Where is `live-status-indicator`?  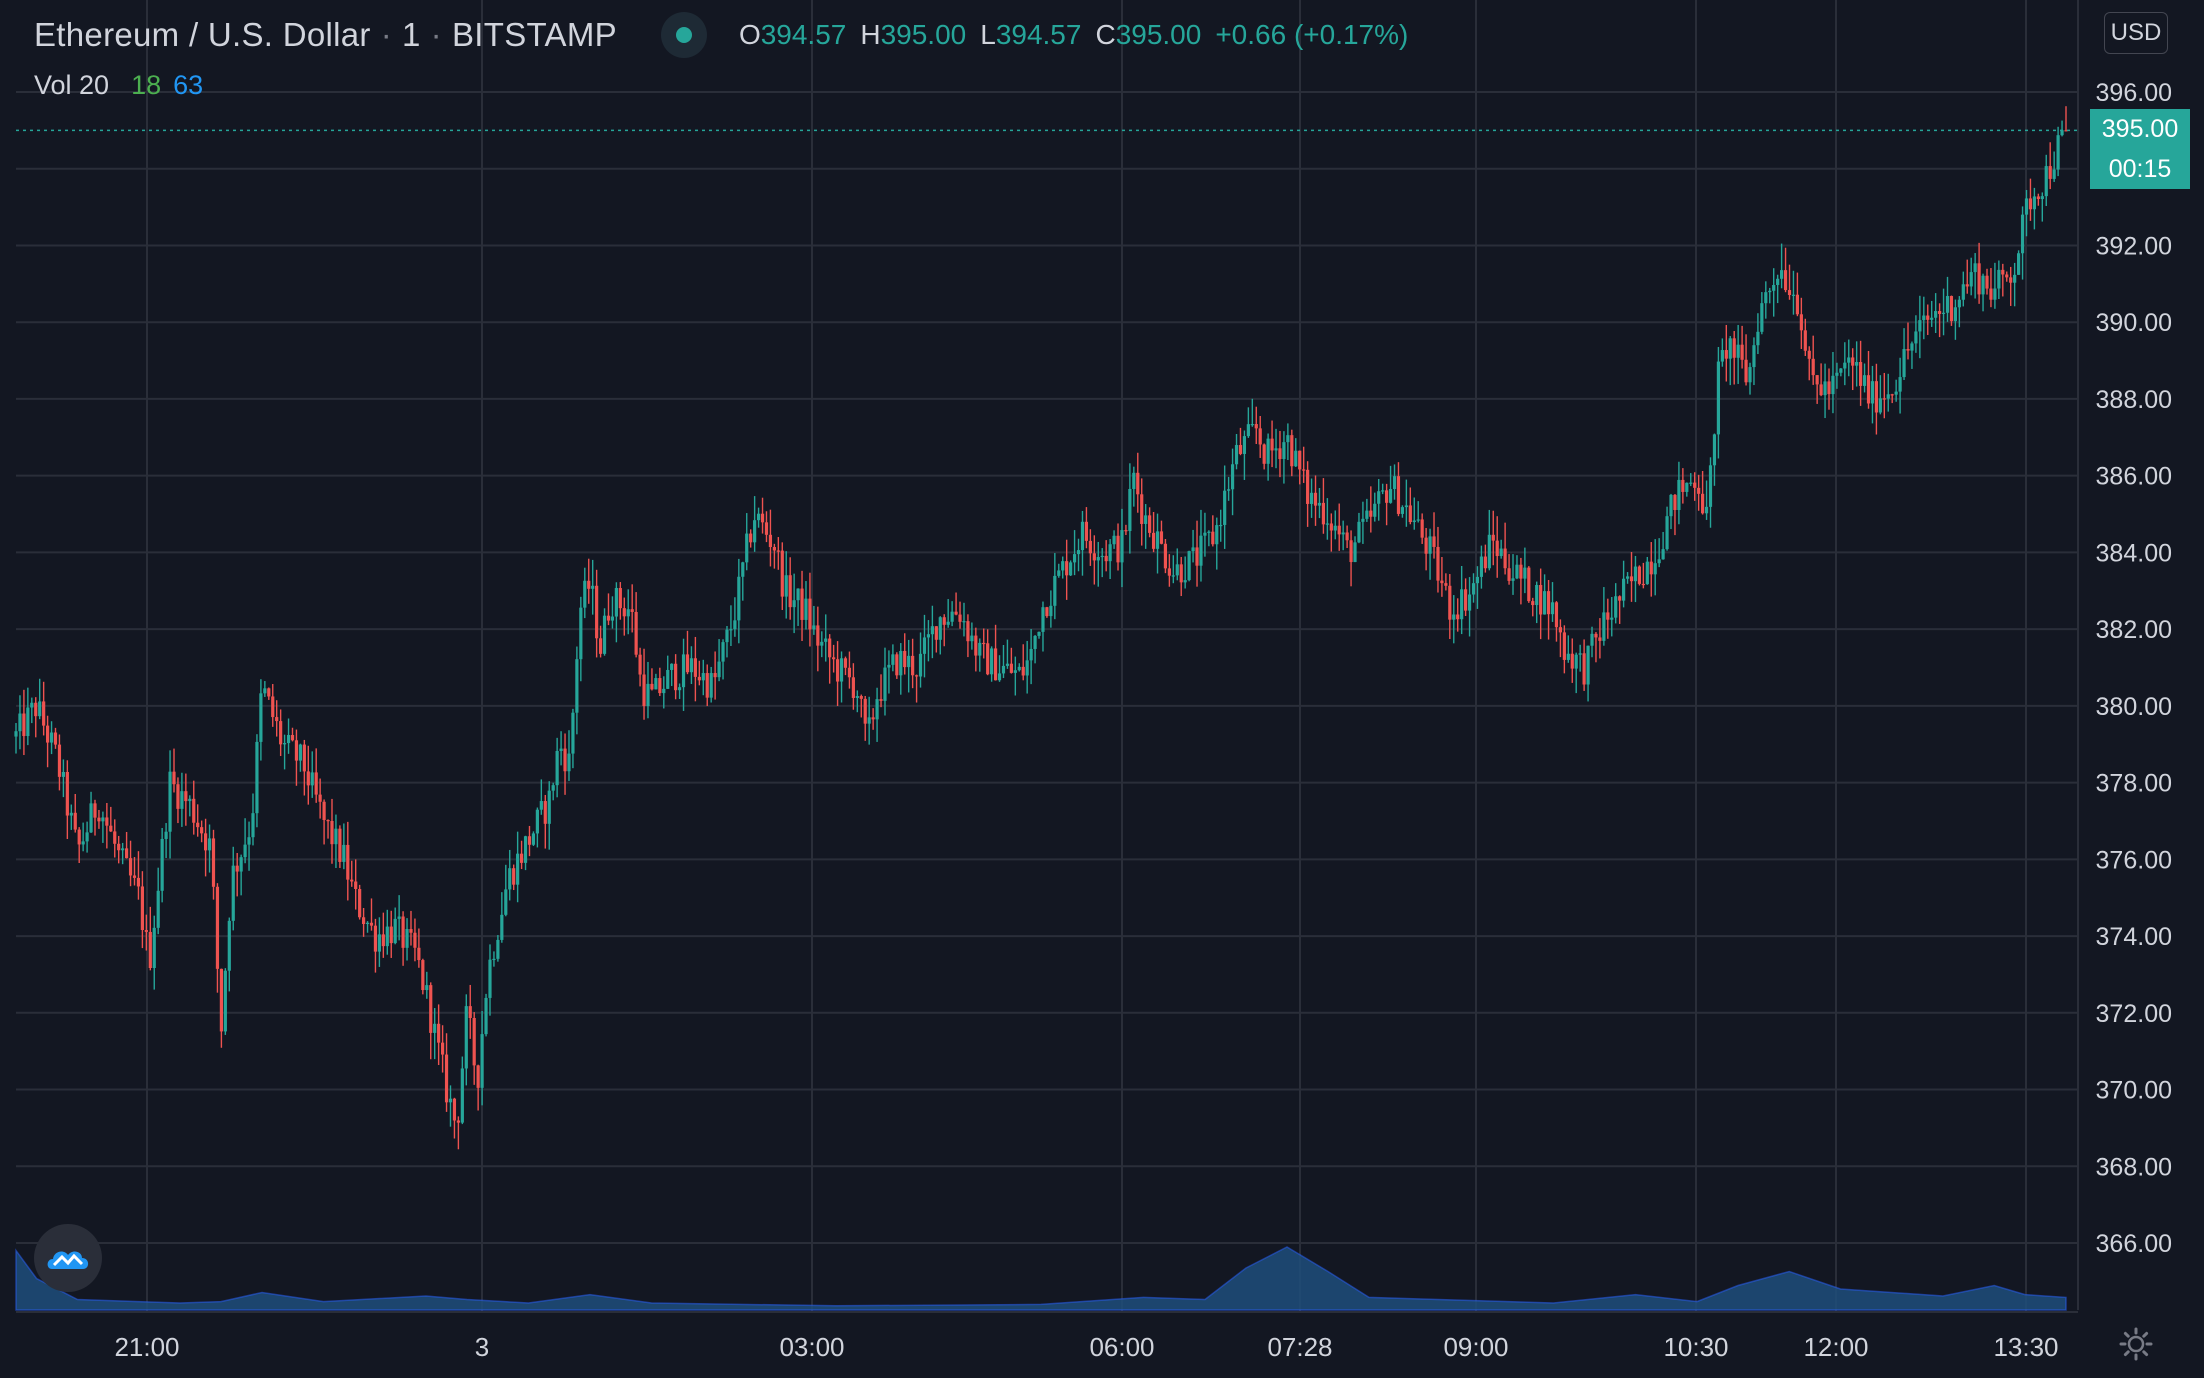
live-status-indicator is located at coordinates (683, 35).